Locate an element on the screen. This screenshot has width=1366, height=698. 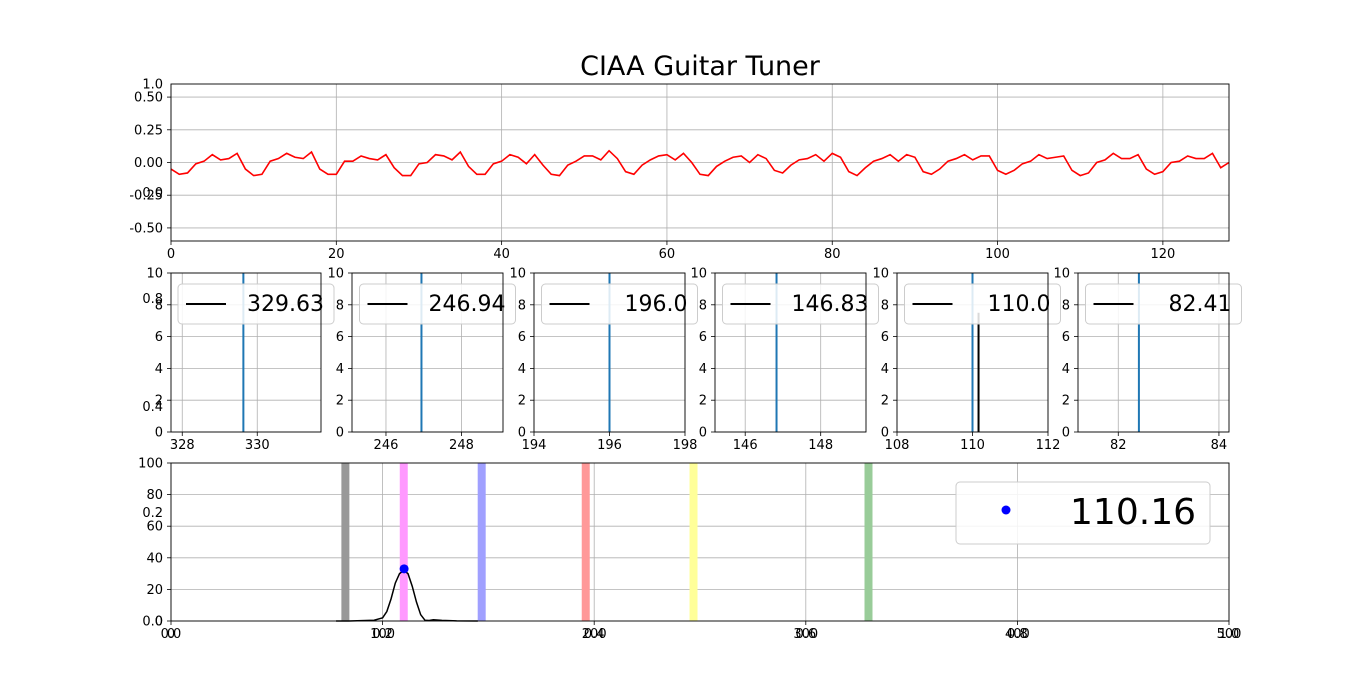
string-legend: 196.0 is located at coordinates (619, 304).